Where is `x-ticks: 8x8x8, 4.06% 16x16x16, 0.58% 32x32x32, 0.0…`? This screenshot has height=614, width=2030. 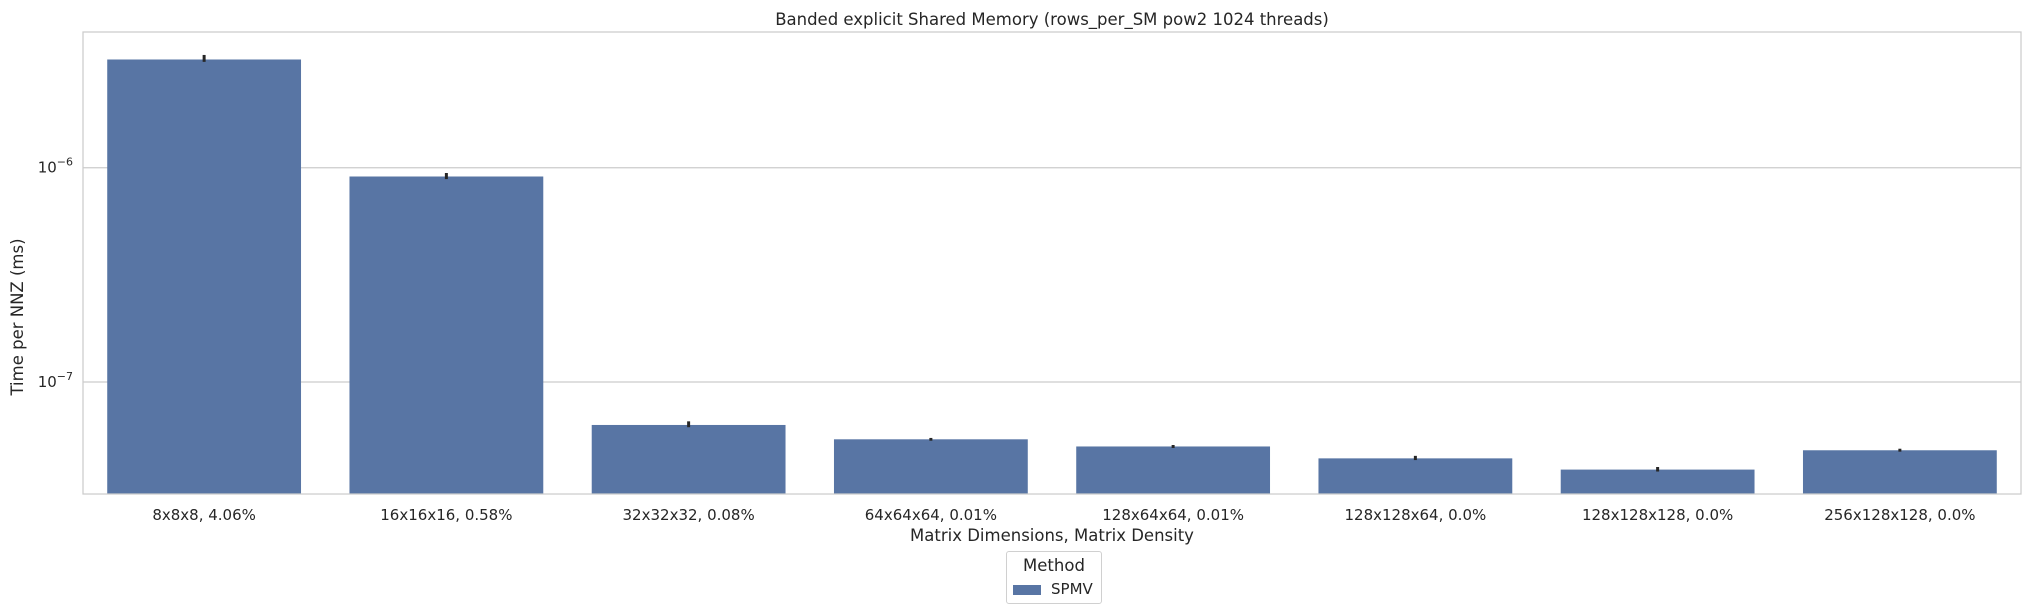
x-ticks: 8x8x8, 4.06% 16x16x16, 0.58% 32x32x32, 0.0… is located at coordinates (1063, 515).